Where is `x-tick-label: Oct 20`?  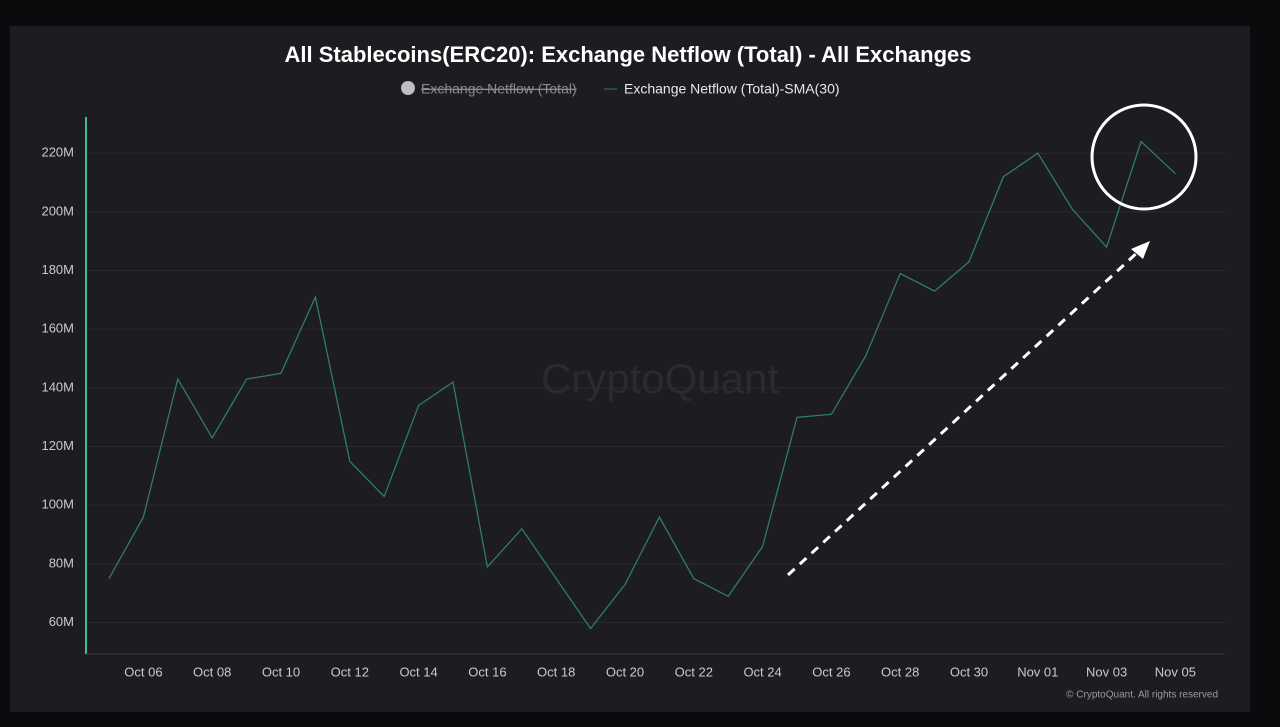
x-tick-label: Oct 20 is located at coordinates (625, 671).